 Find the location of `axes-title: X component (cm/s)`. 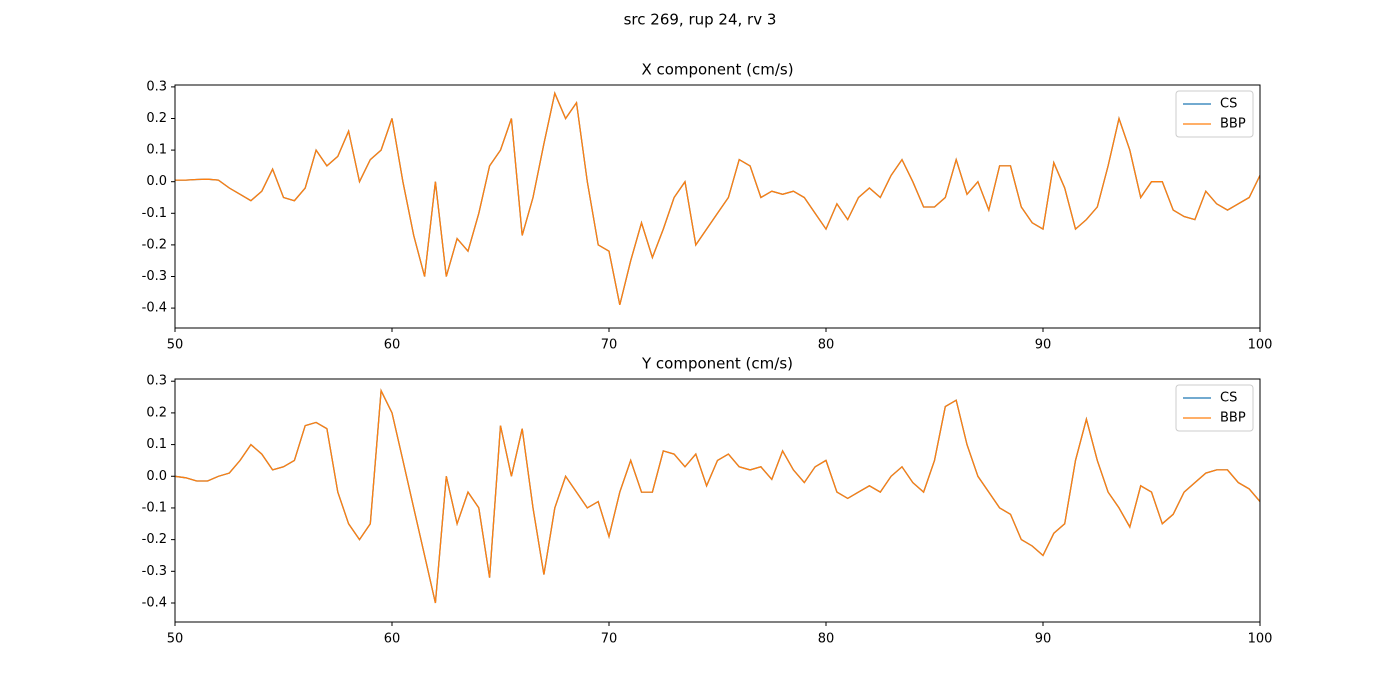

axes-title: X component (cm/s) is located at coordinates (717, 70).